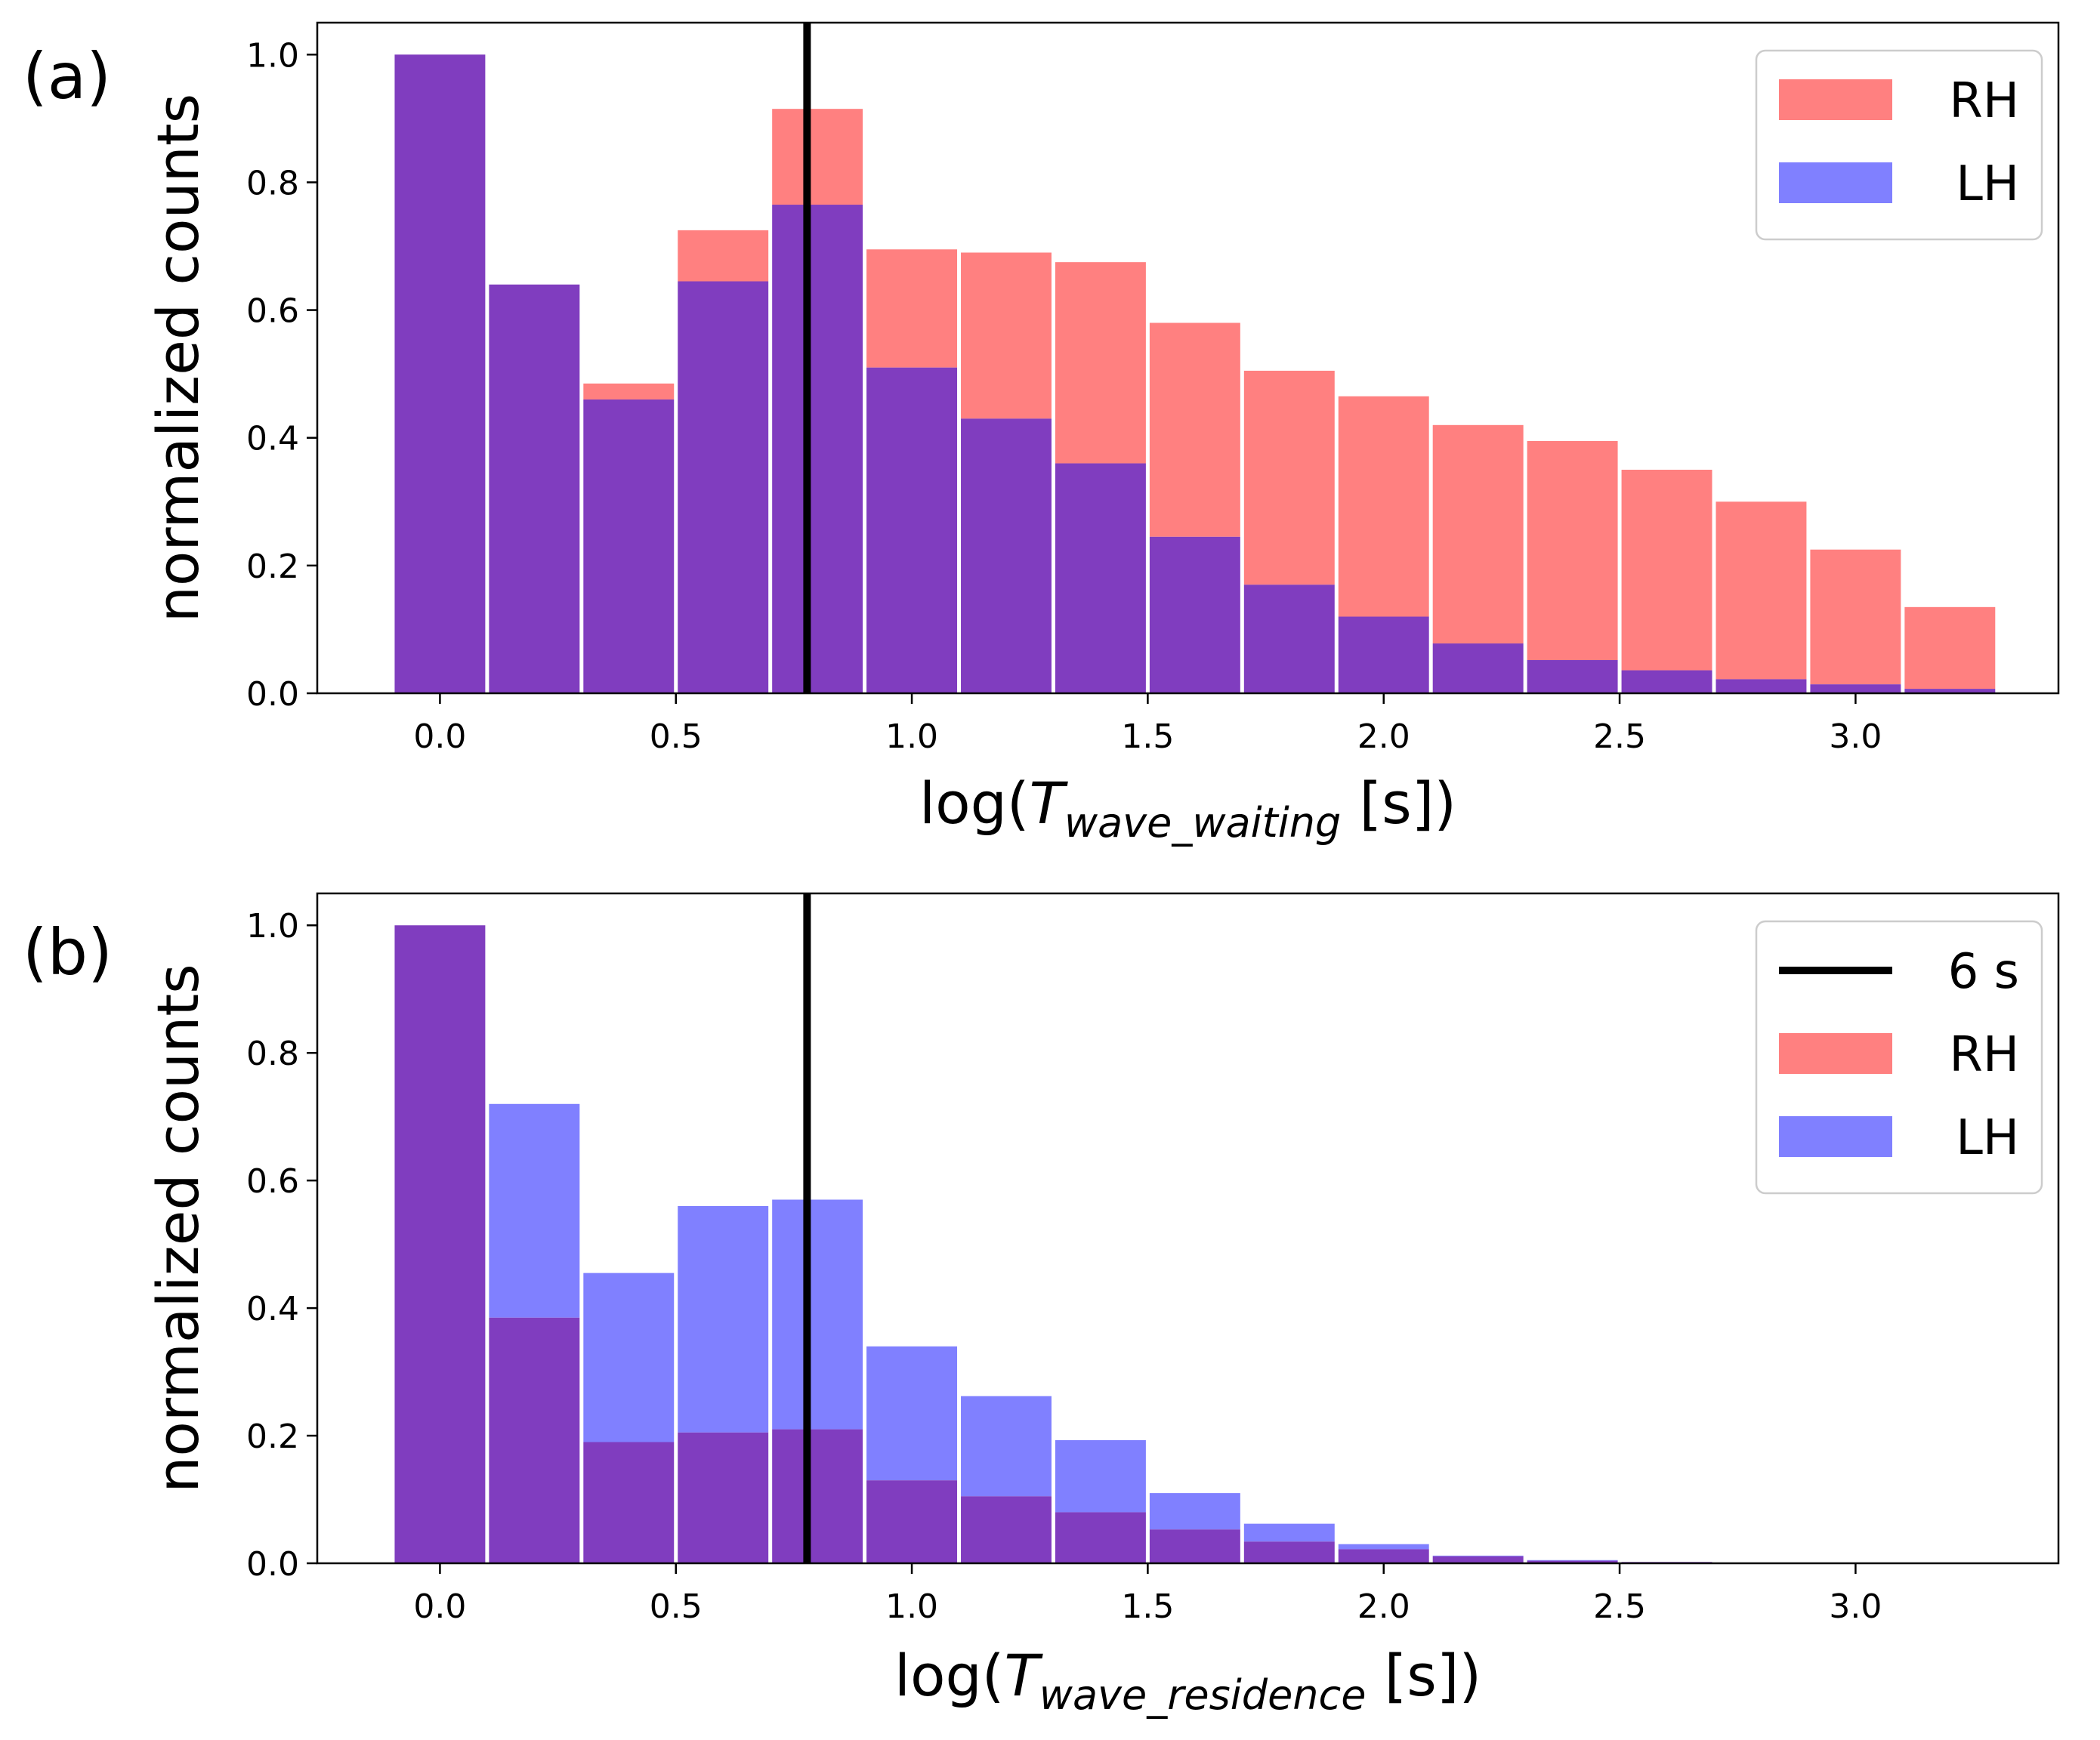  Describe the element at coordinates (676, 736) in the screenshot. I see `x-tick-label: 0.5` at that location.